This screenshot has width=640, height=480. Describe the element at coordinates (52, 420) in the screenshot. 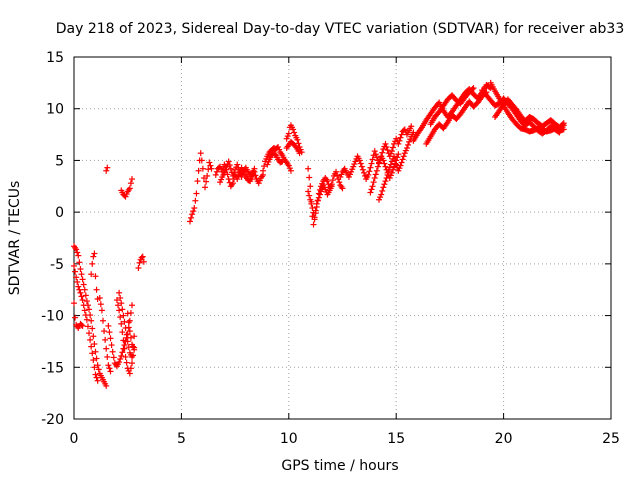

I see `y-tick-label: -20` at that location.